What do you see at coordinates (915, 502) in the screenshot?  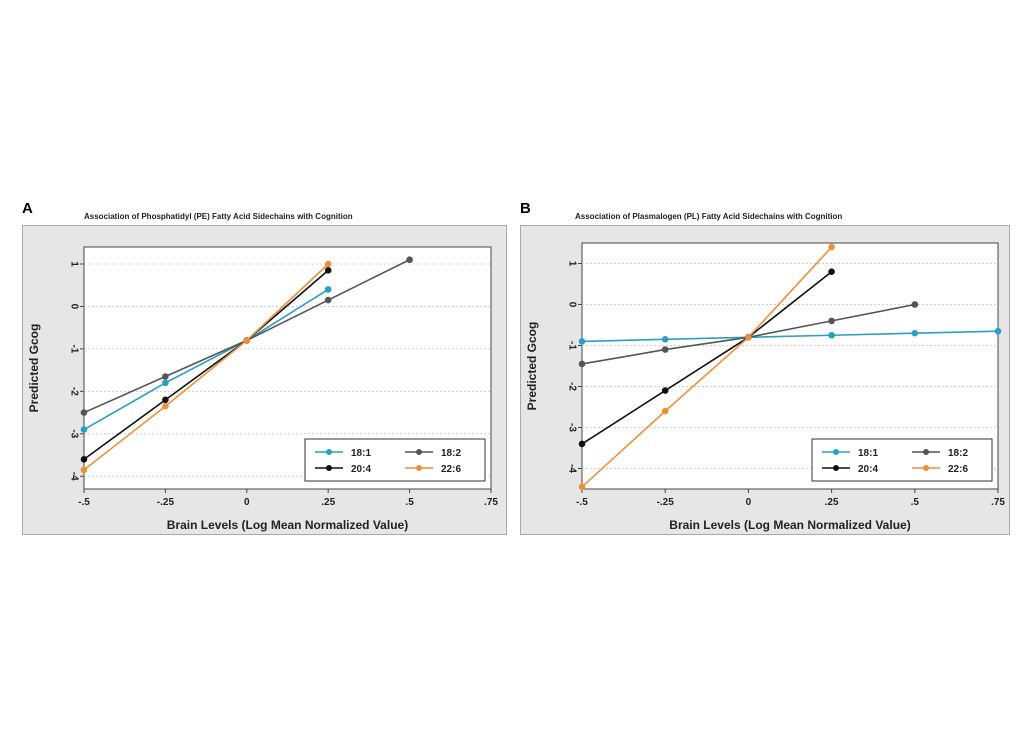 I see `x-tick-label-b: .5` at bounding box center [915, 502].